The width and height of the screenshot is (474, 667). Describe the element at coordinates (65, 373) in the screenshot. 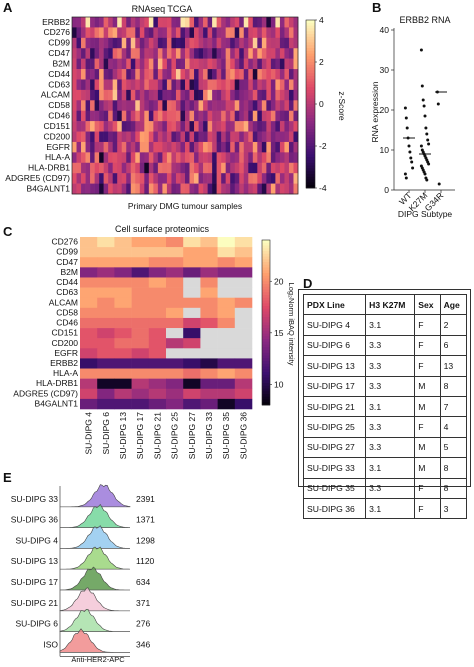

I see `heatmap-c-row-label: HLA-A` at that location.